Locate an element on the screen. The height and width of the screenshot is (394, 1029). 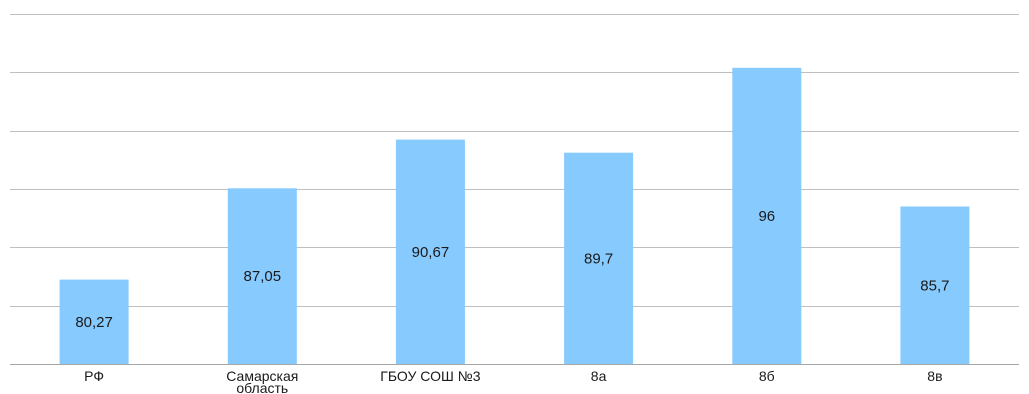
data-label: 80,27 is located at coordinates (94, 322).